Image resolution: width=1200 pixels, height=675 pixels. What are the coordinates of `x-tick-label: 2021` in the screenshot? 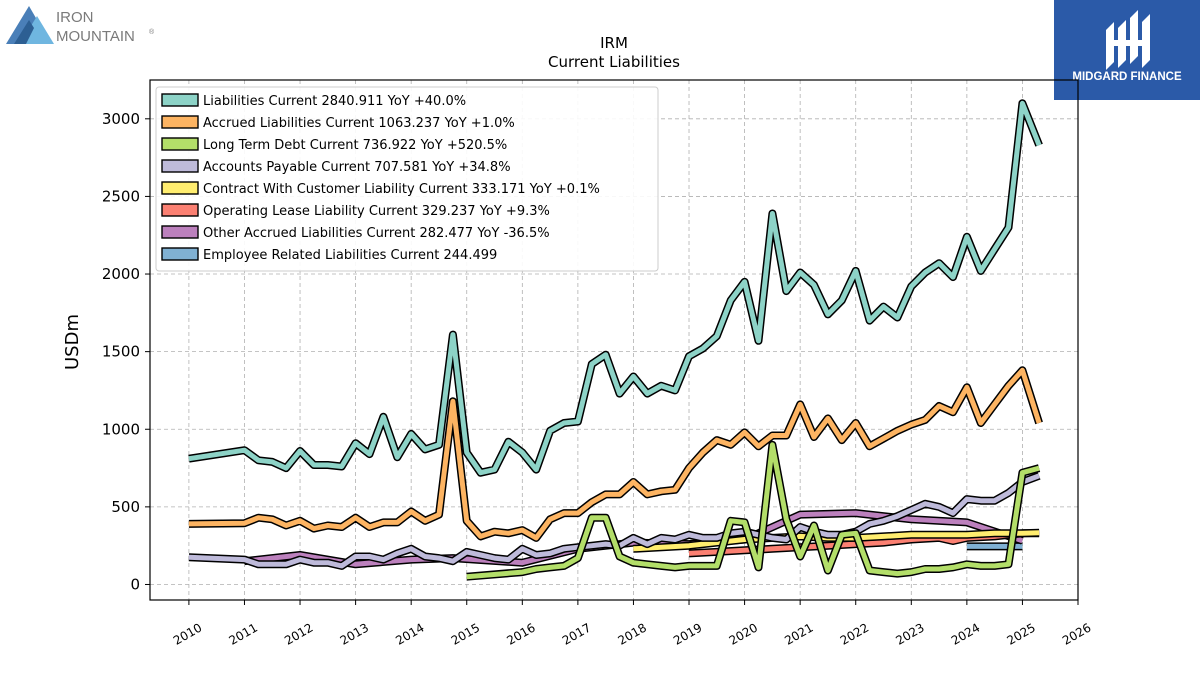 It's located at (798, 633).